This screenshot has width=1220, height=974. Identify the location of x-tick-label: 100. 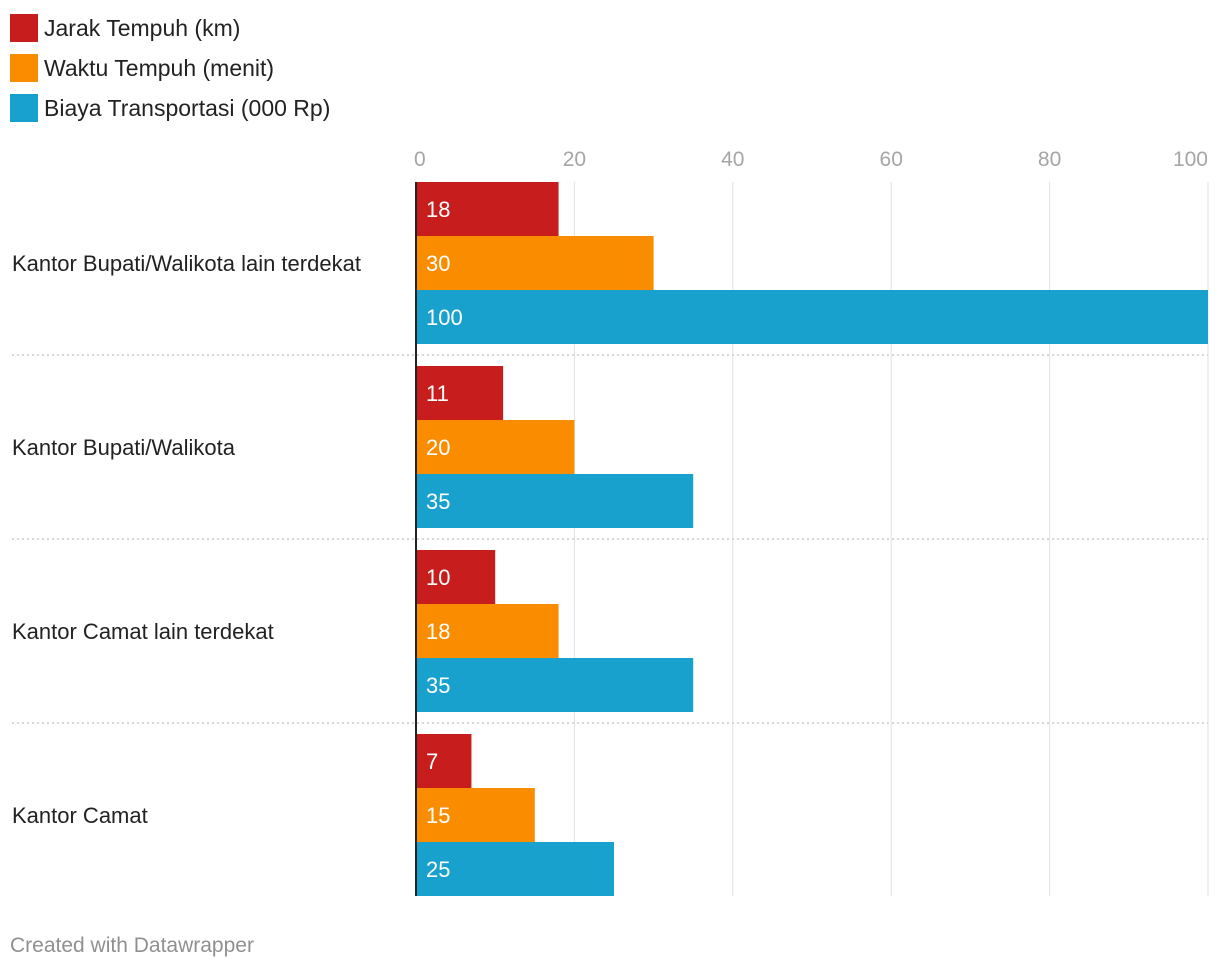
(1190, 159).